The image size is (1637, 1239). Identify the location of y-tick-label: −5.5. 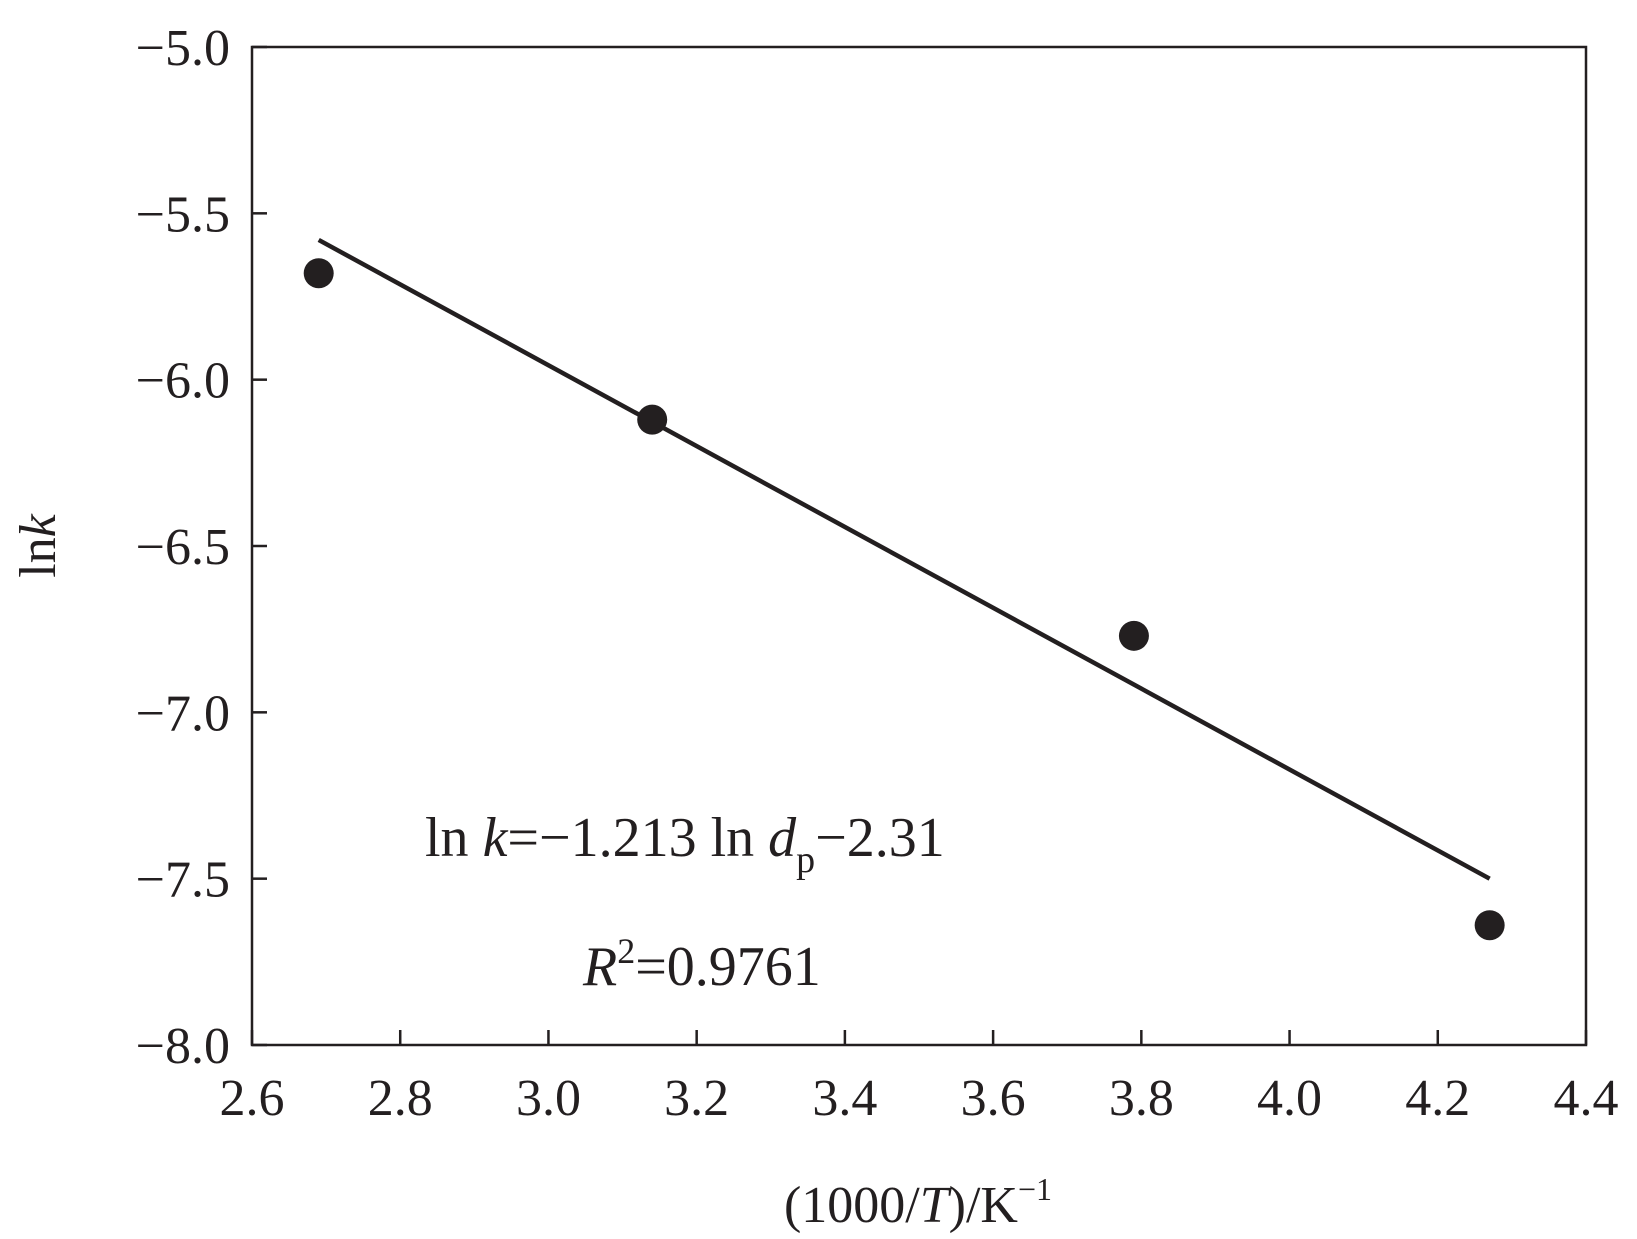
(183, 214).